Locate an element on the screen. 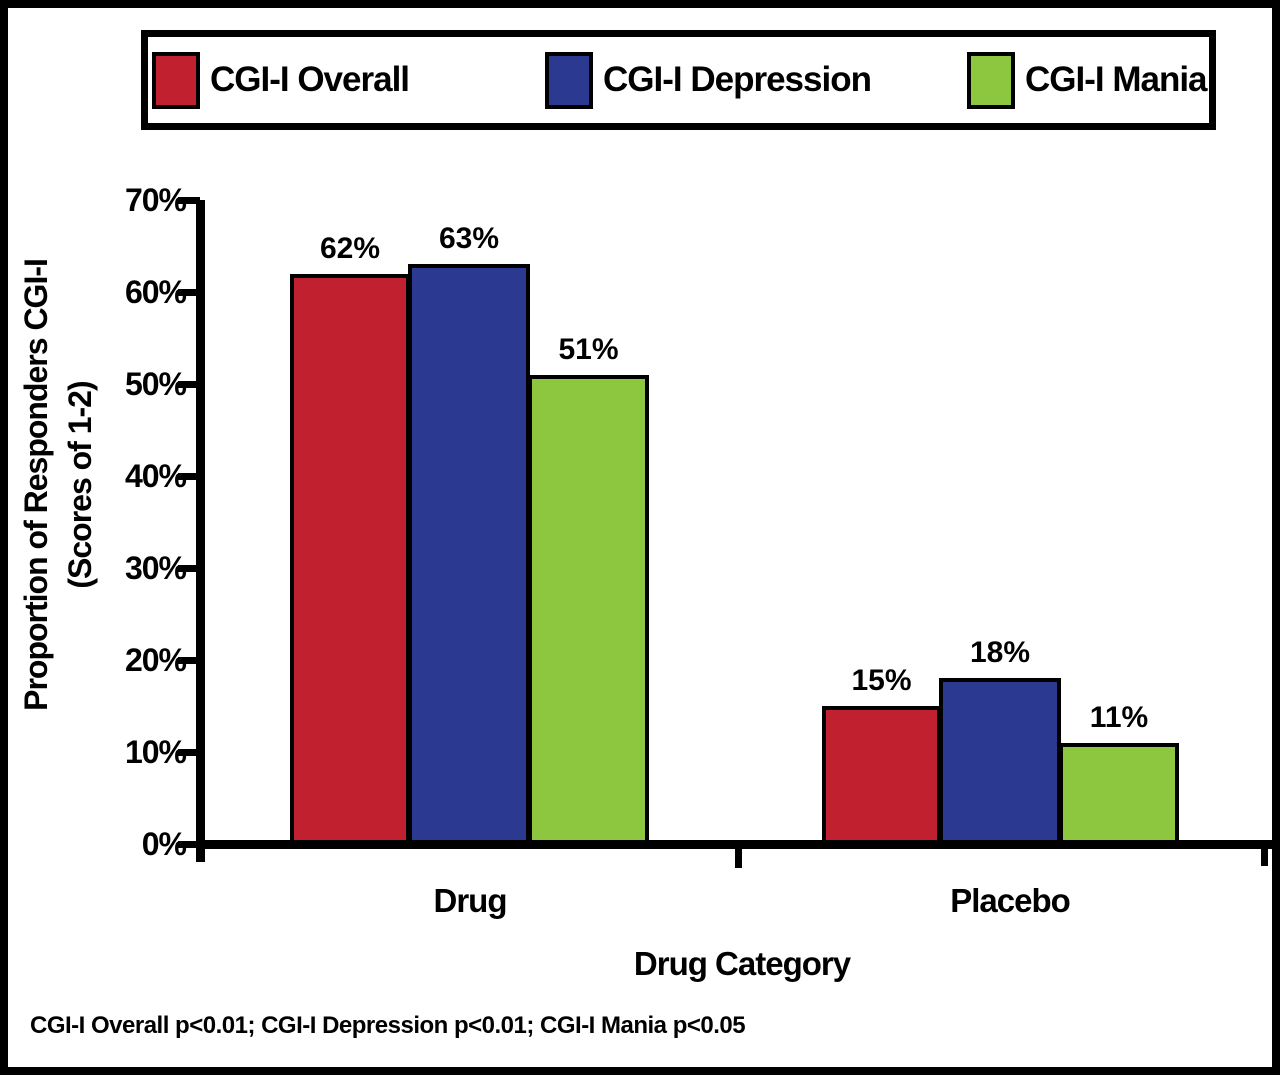 The height and width of the screenshot is (1075, 1280). y-tick-label-50: 50% is located at coordinates (155, 384).